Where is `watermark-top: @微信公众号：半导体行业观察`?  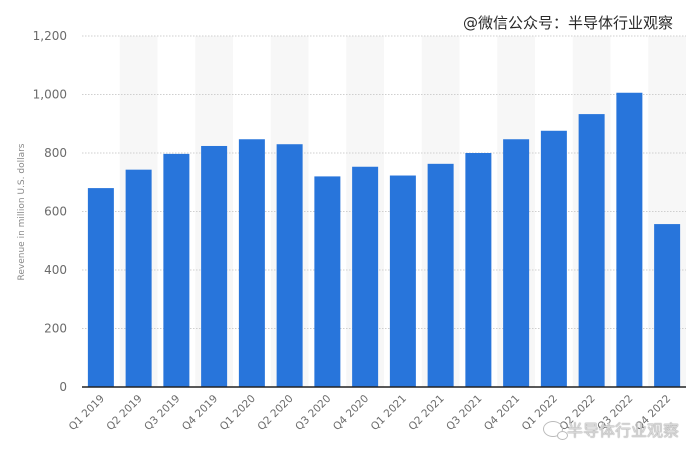
watermark-top: @微信公众号：半导体行业观察 is located at coordinates (568, 23).